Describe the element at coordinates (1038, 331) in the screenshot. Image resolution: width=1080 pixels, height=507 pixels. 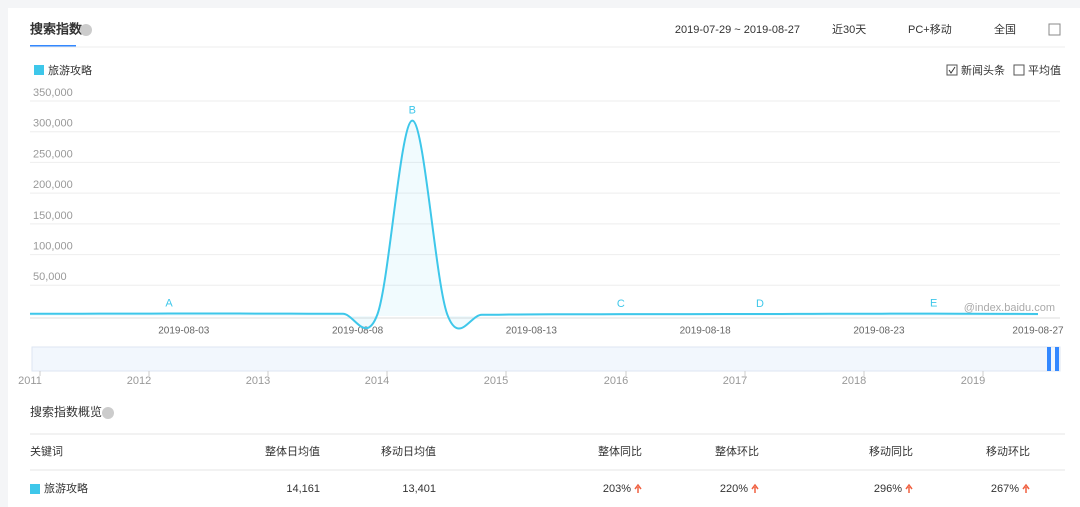
I see `x-tick-label: 2019-08-27` at that location.